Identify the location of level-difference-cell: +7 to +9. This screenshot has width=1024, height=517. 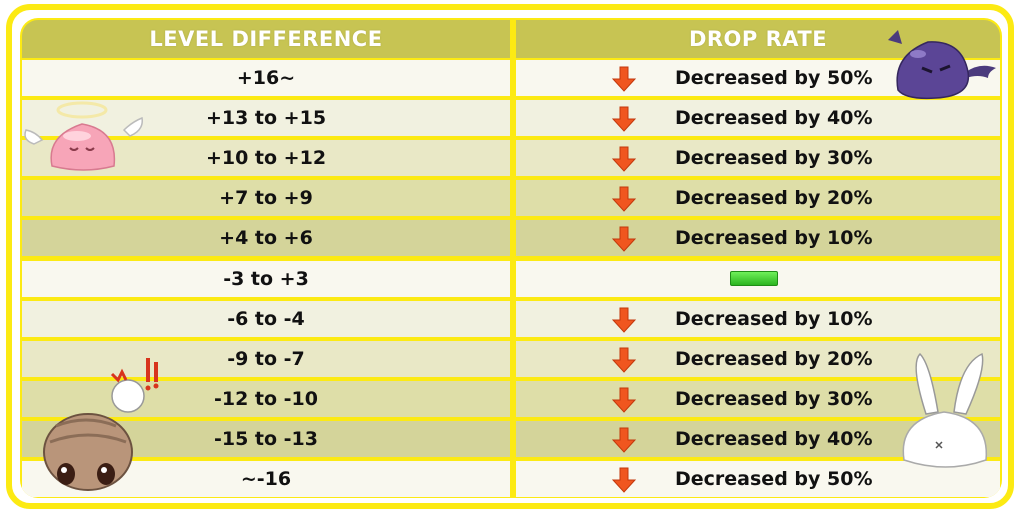
(266, 198).